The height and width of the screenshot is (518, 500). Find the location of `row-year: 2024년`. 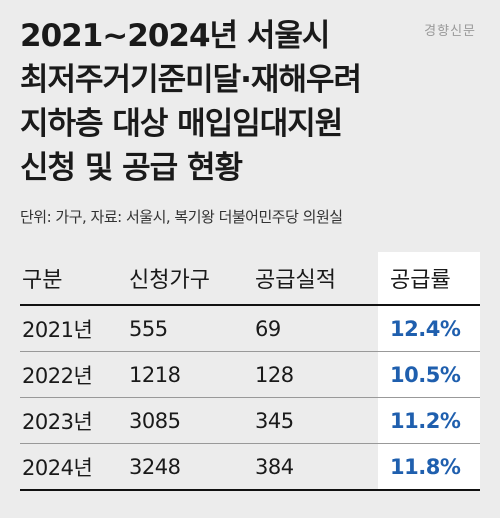

row-year: 2024년 is located at coordinates (74, 467).